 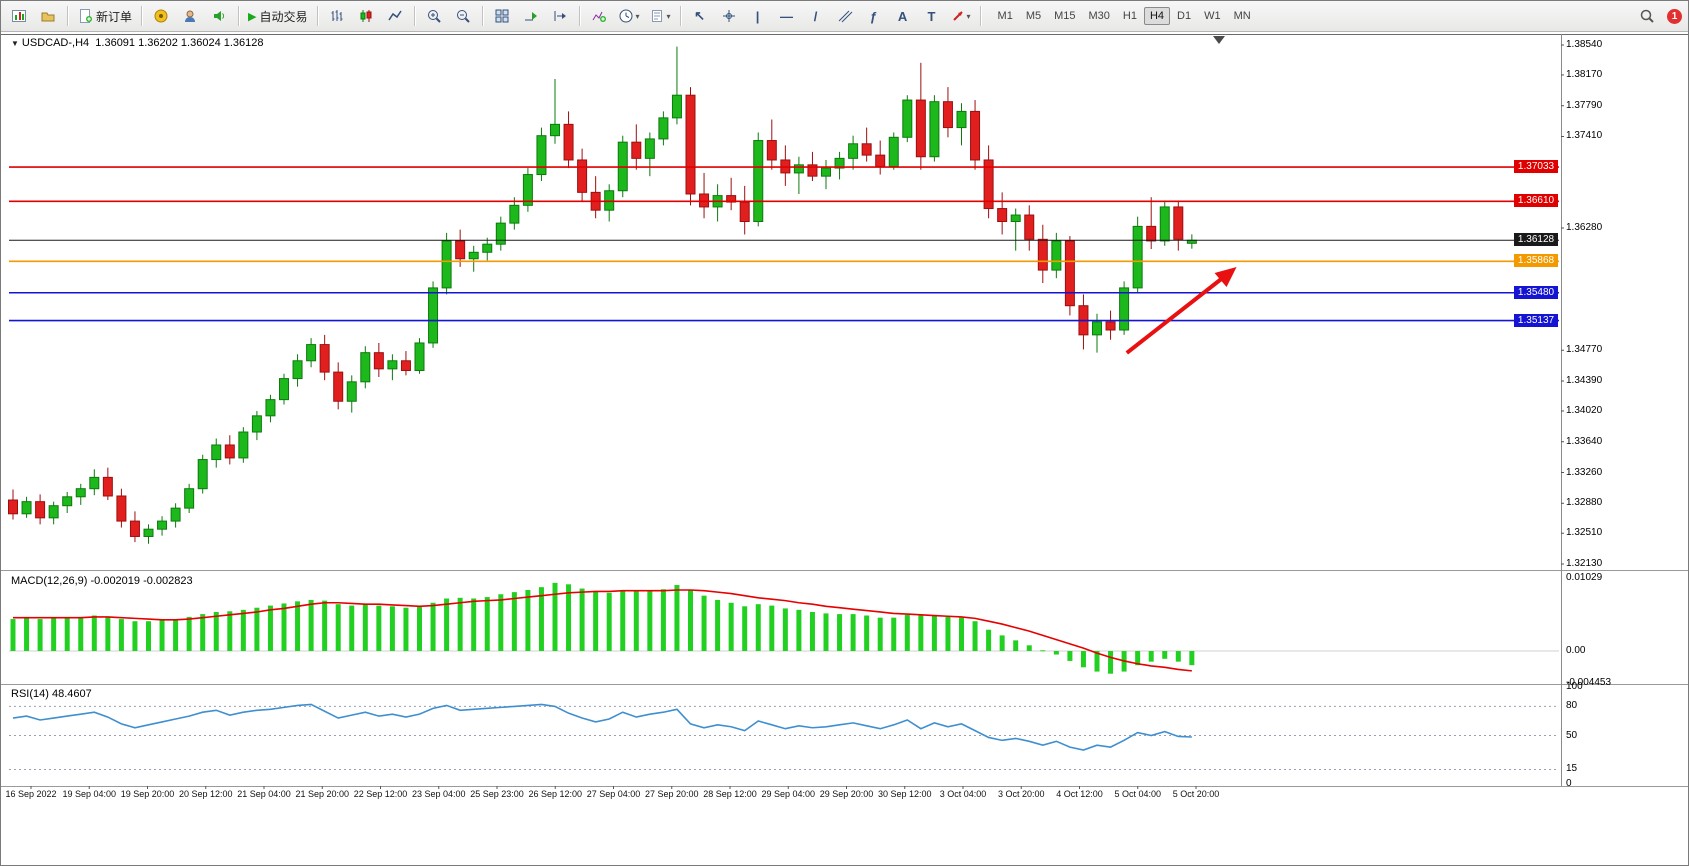 What do you see at coordinates (190, 16) in the screenshot?
I see `support-icon` at bounding box center [190, 16].